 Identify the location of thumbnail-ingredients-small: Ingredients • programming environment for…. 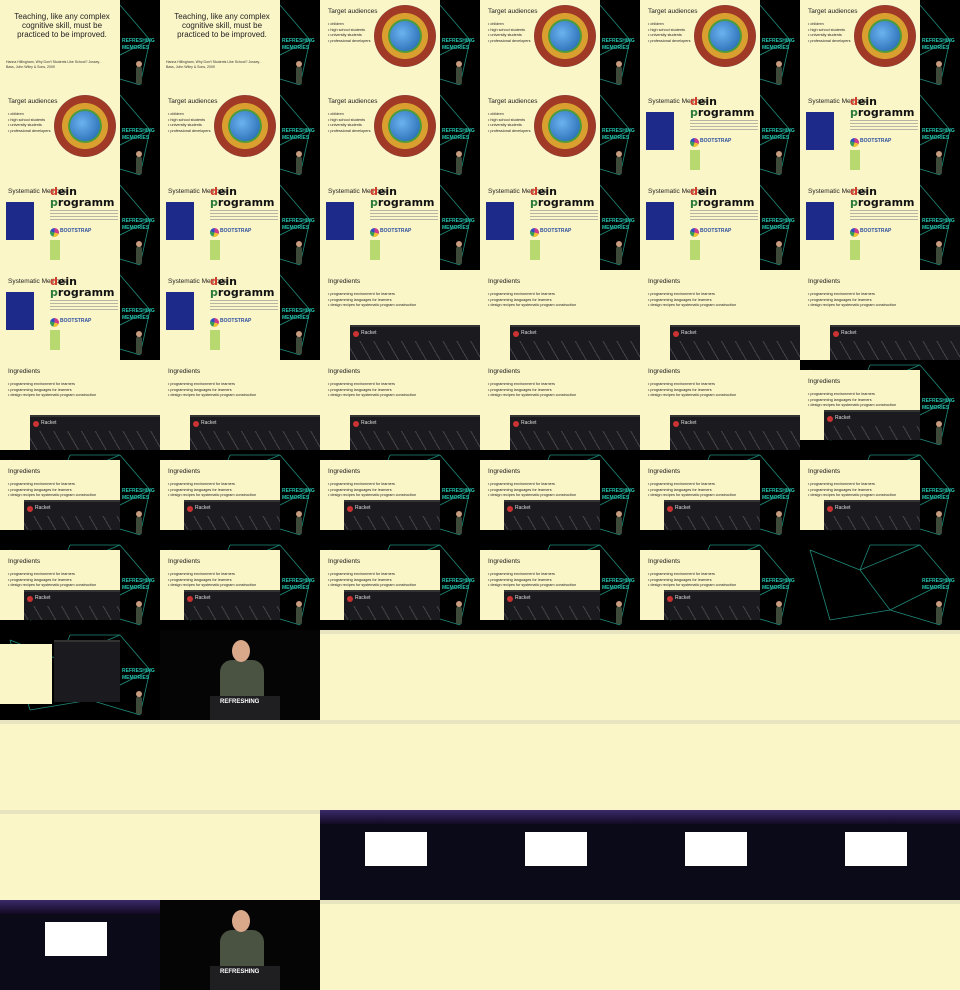
(240, 585).